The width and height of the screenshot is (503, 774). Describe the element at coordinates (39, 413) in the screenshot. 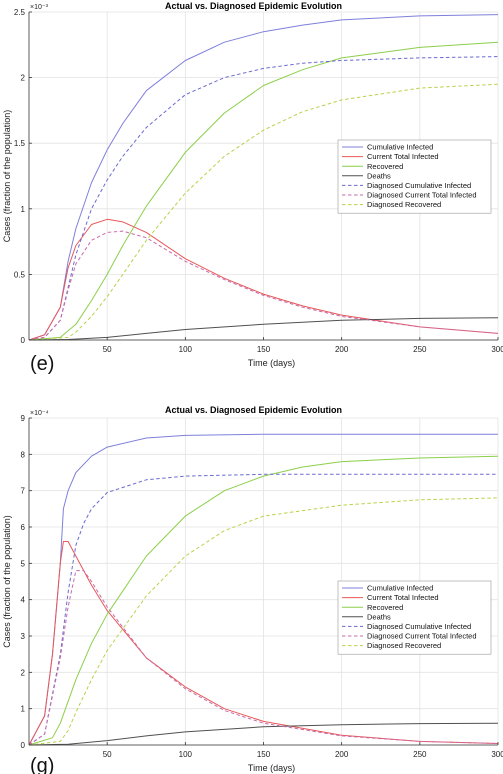

I see `y-multiplier-label: ×10⁻⁴` at that location.